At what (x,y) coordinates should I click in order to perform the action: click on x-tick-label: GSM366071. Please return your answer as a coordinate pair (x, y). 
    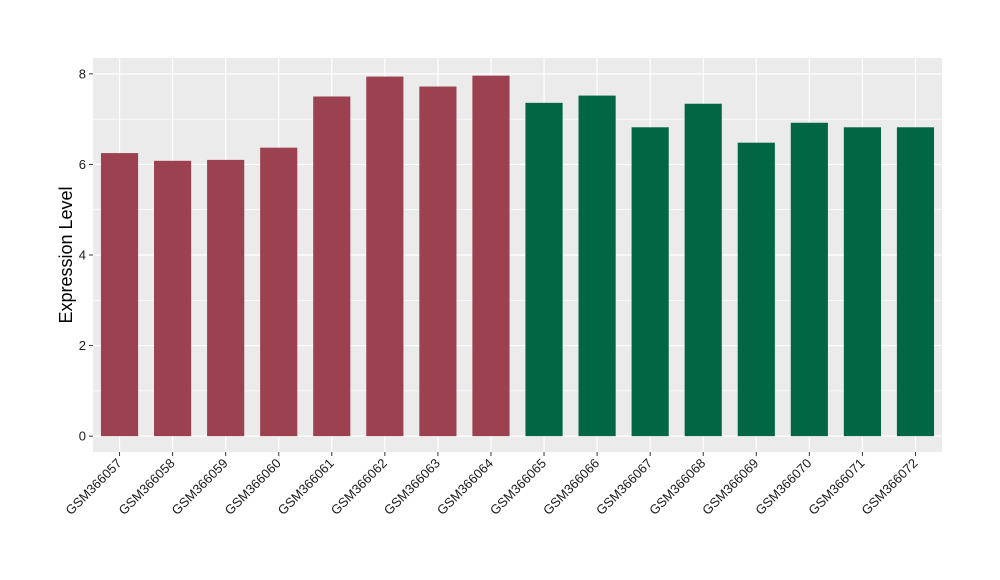
    Looking at the image, I should click on (836, 487).